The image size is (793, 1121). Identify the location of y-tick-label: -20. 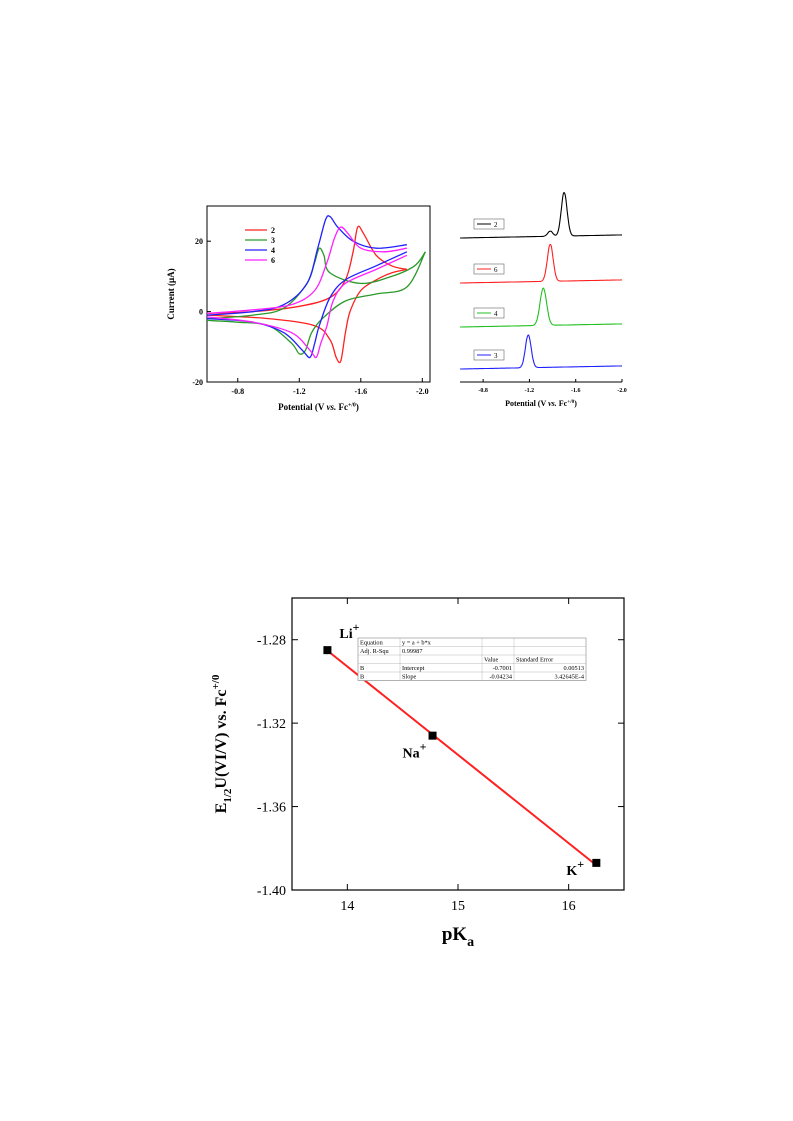
(197, 382).